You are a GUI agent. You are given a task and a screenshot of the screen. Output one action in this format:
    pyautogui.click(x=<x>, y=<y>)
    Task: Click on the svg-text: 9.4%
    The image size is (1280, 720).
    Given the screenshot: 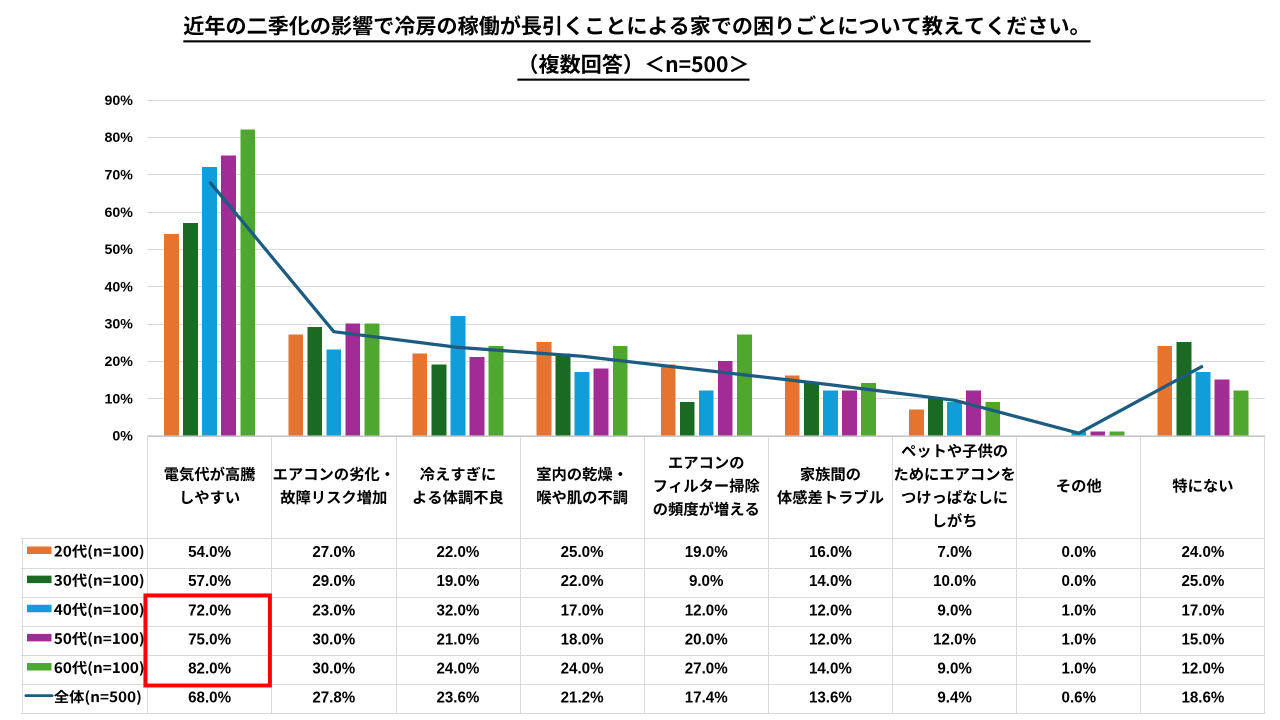 What is the action you would take?
    pyautogui.click(x=954, y=698)
    